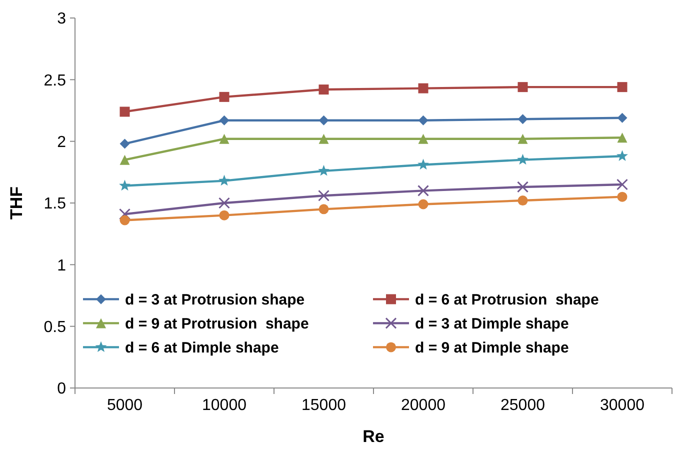  Describe the element at coordinates (55, 81) in the screenshot. I see `y-tick-label: 2.5` at that location.